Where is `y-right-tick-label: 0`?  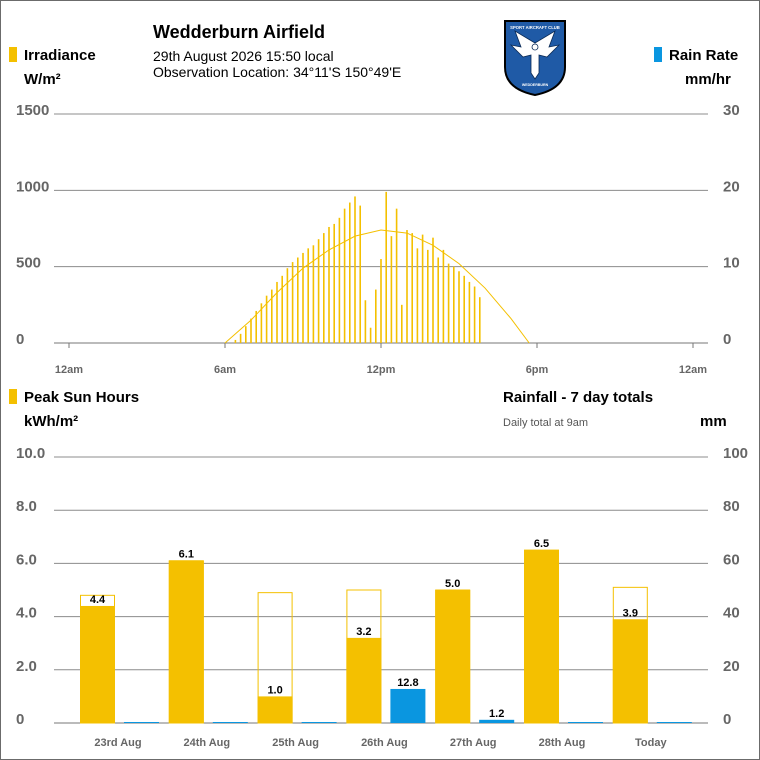 y-right-tick-label: 0 is located at coordinates (727, 339).